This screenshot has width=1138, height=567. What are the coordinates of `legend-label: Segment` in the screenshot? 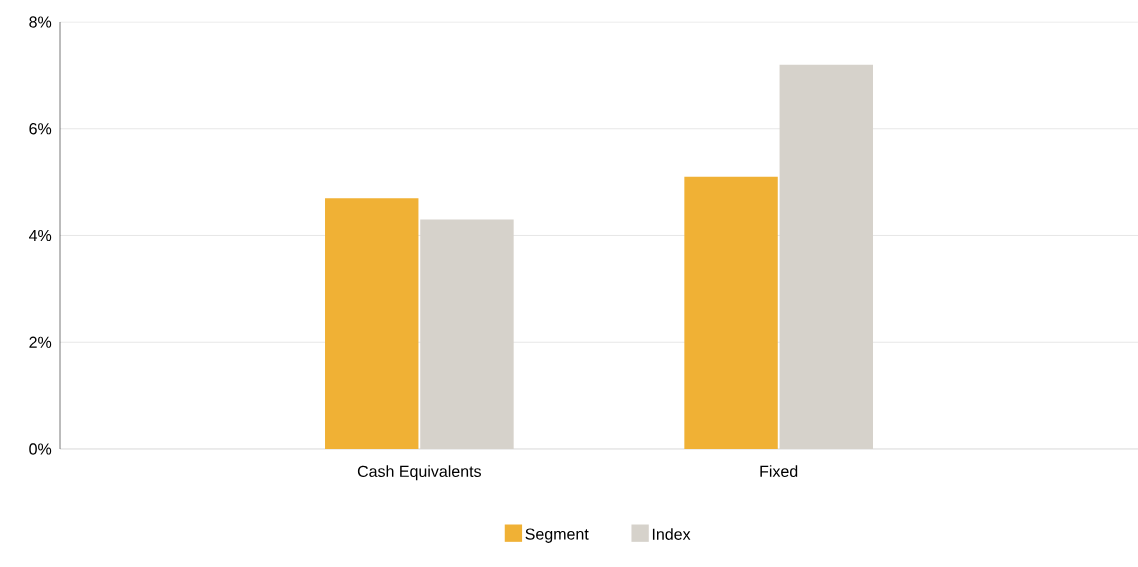 It's located at (557, 535).